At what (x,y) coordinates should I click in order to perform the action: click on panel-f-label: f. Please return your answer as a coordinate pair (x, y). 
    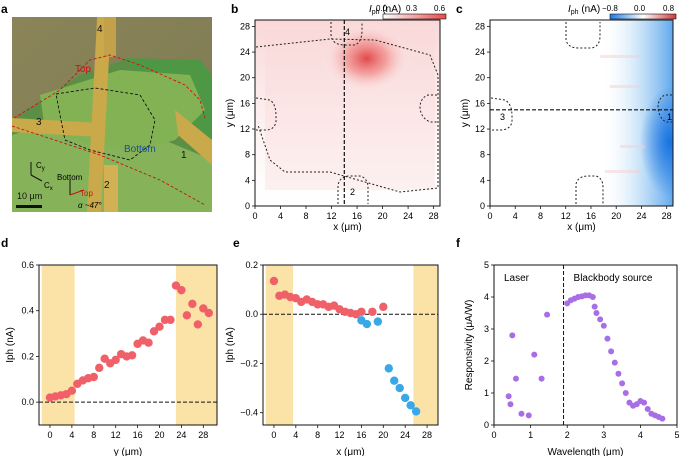
    Looking at the image, I should click on (458, 243).